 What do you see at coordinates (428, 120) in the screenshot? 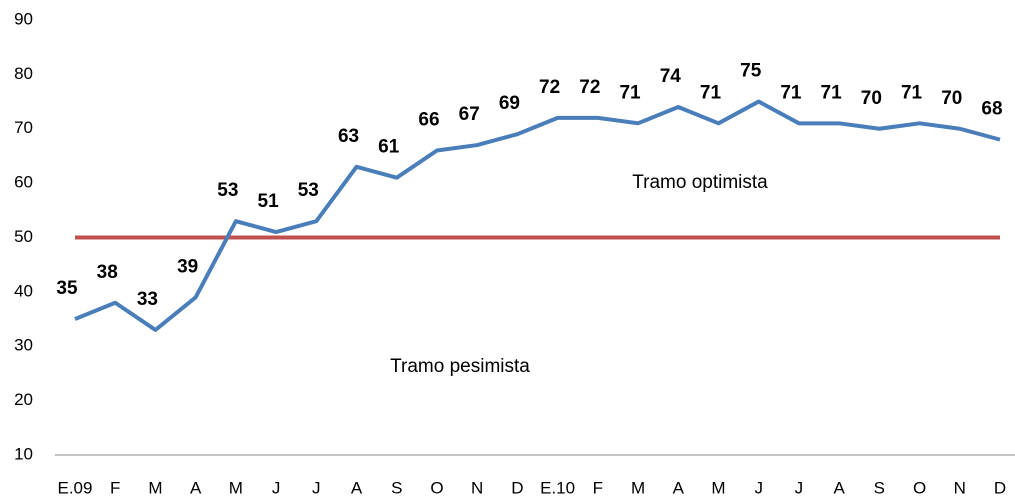
I see `data-label: 66` at bounding box center [428, 120].